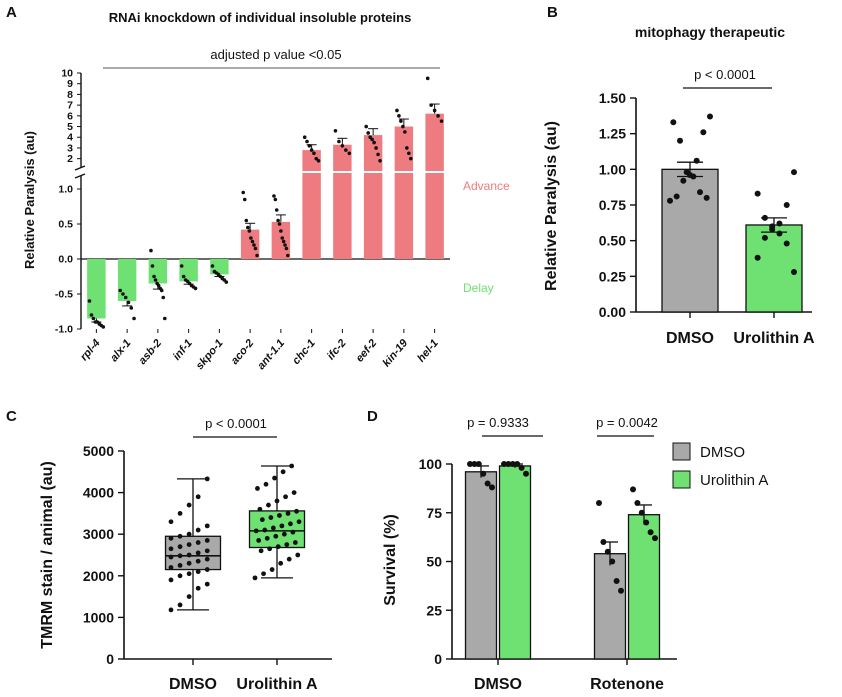 The height and width of the screenshot is (697, 842). What do you see at coordinates (612, 276) in the screenshot?
I see `y-tick-label: 0.25` at bounding box center [612, 276].